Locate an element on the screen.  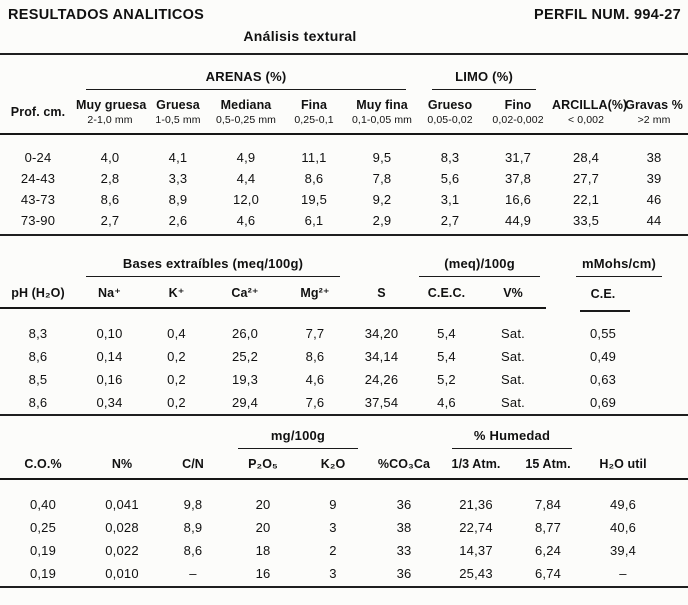
table-cell: 43-73 is located at coordinates (38, 199).